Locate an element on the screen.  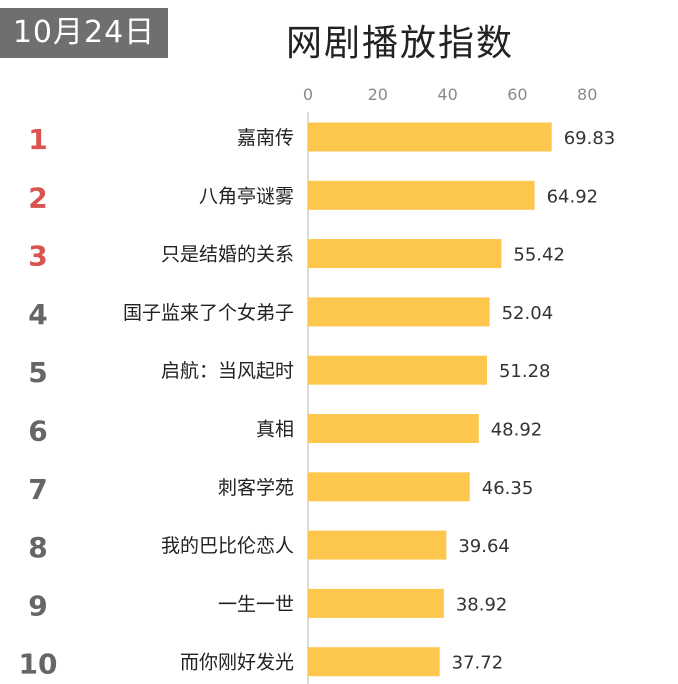
rank-number: 3 is located at coordinates (37, 256).